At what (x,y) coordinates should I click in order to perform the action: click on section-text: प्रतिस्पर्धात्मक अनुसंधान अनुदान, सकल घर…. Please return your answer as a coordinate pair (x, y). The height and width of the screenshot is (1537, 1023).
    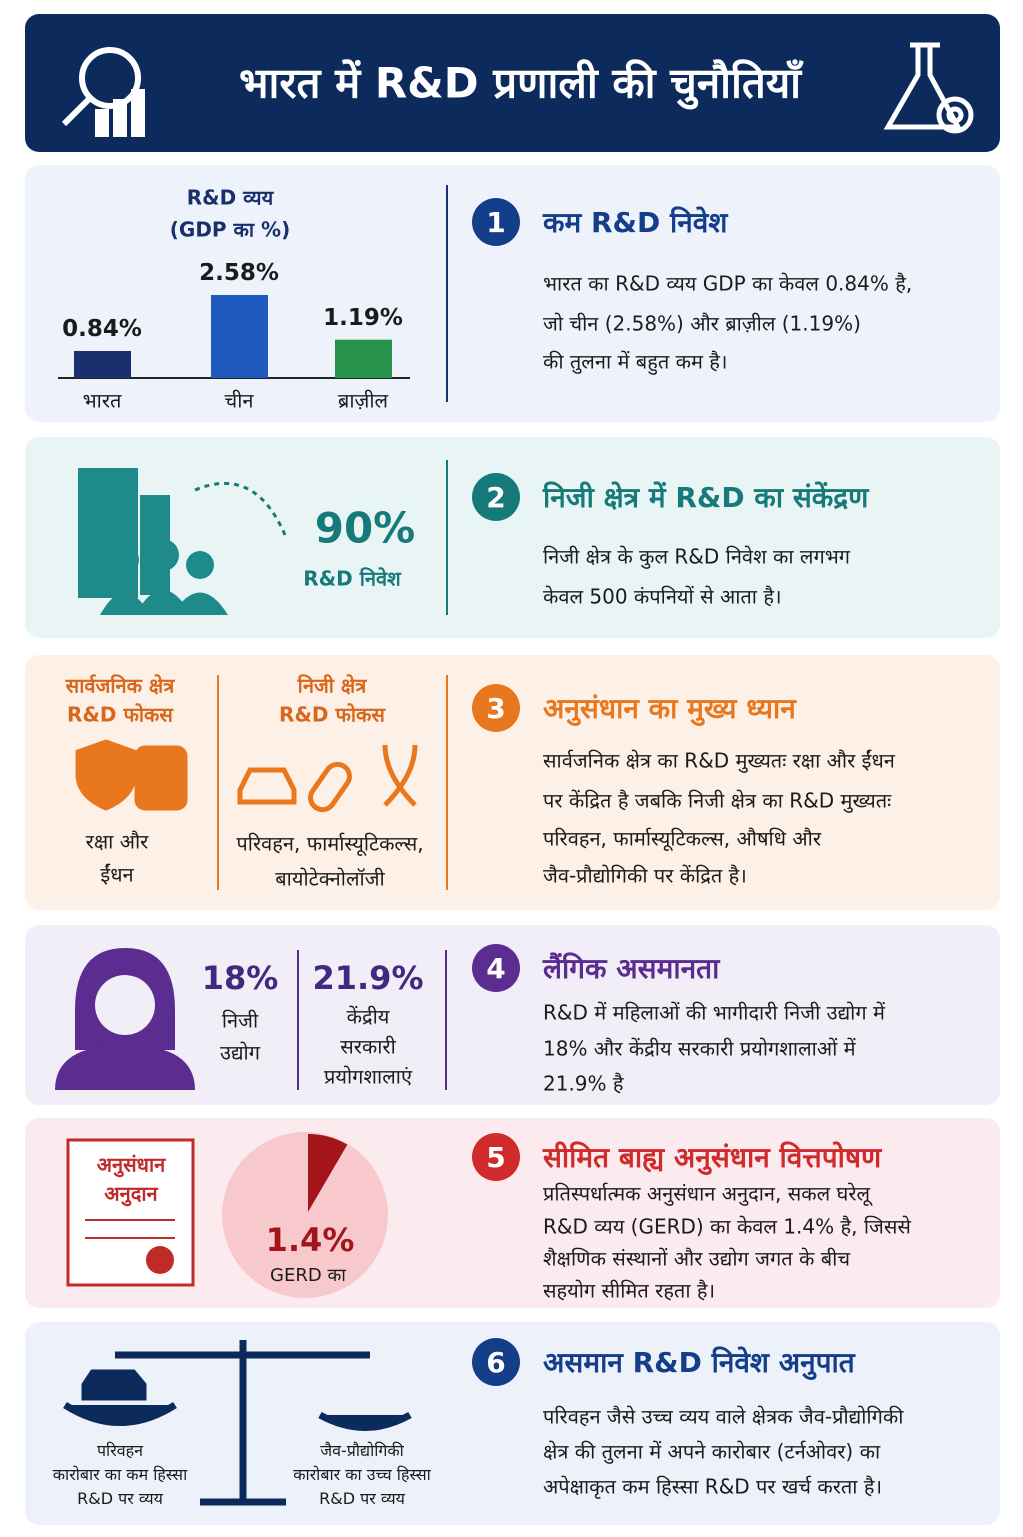
    Looking at the image, I should click on (707, 1193).